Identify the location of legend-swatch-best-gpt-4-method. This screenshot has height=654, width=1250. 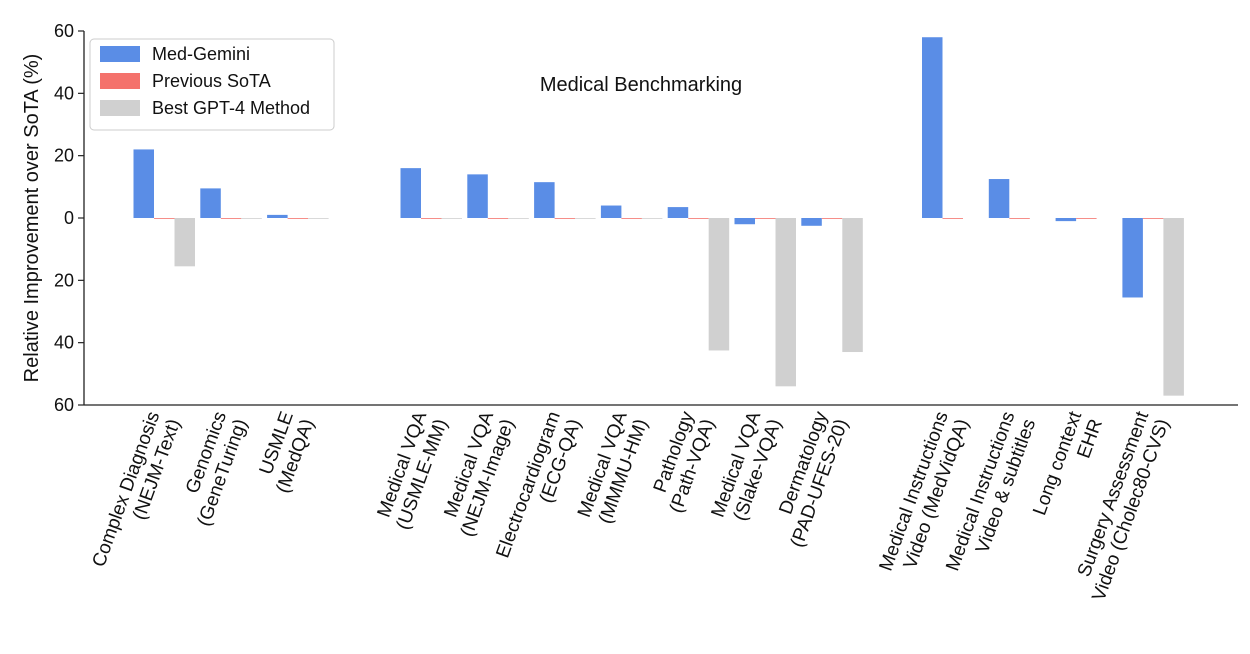
(120, 108).